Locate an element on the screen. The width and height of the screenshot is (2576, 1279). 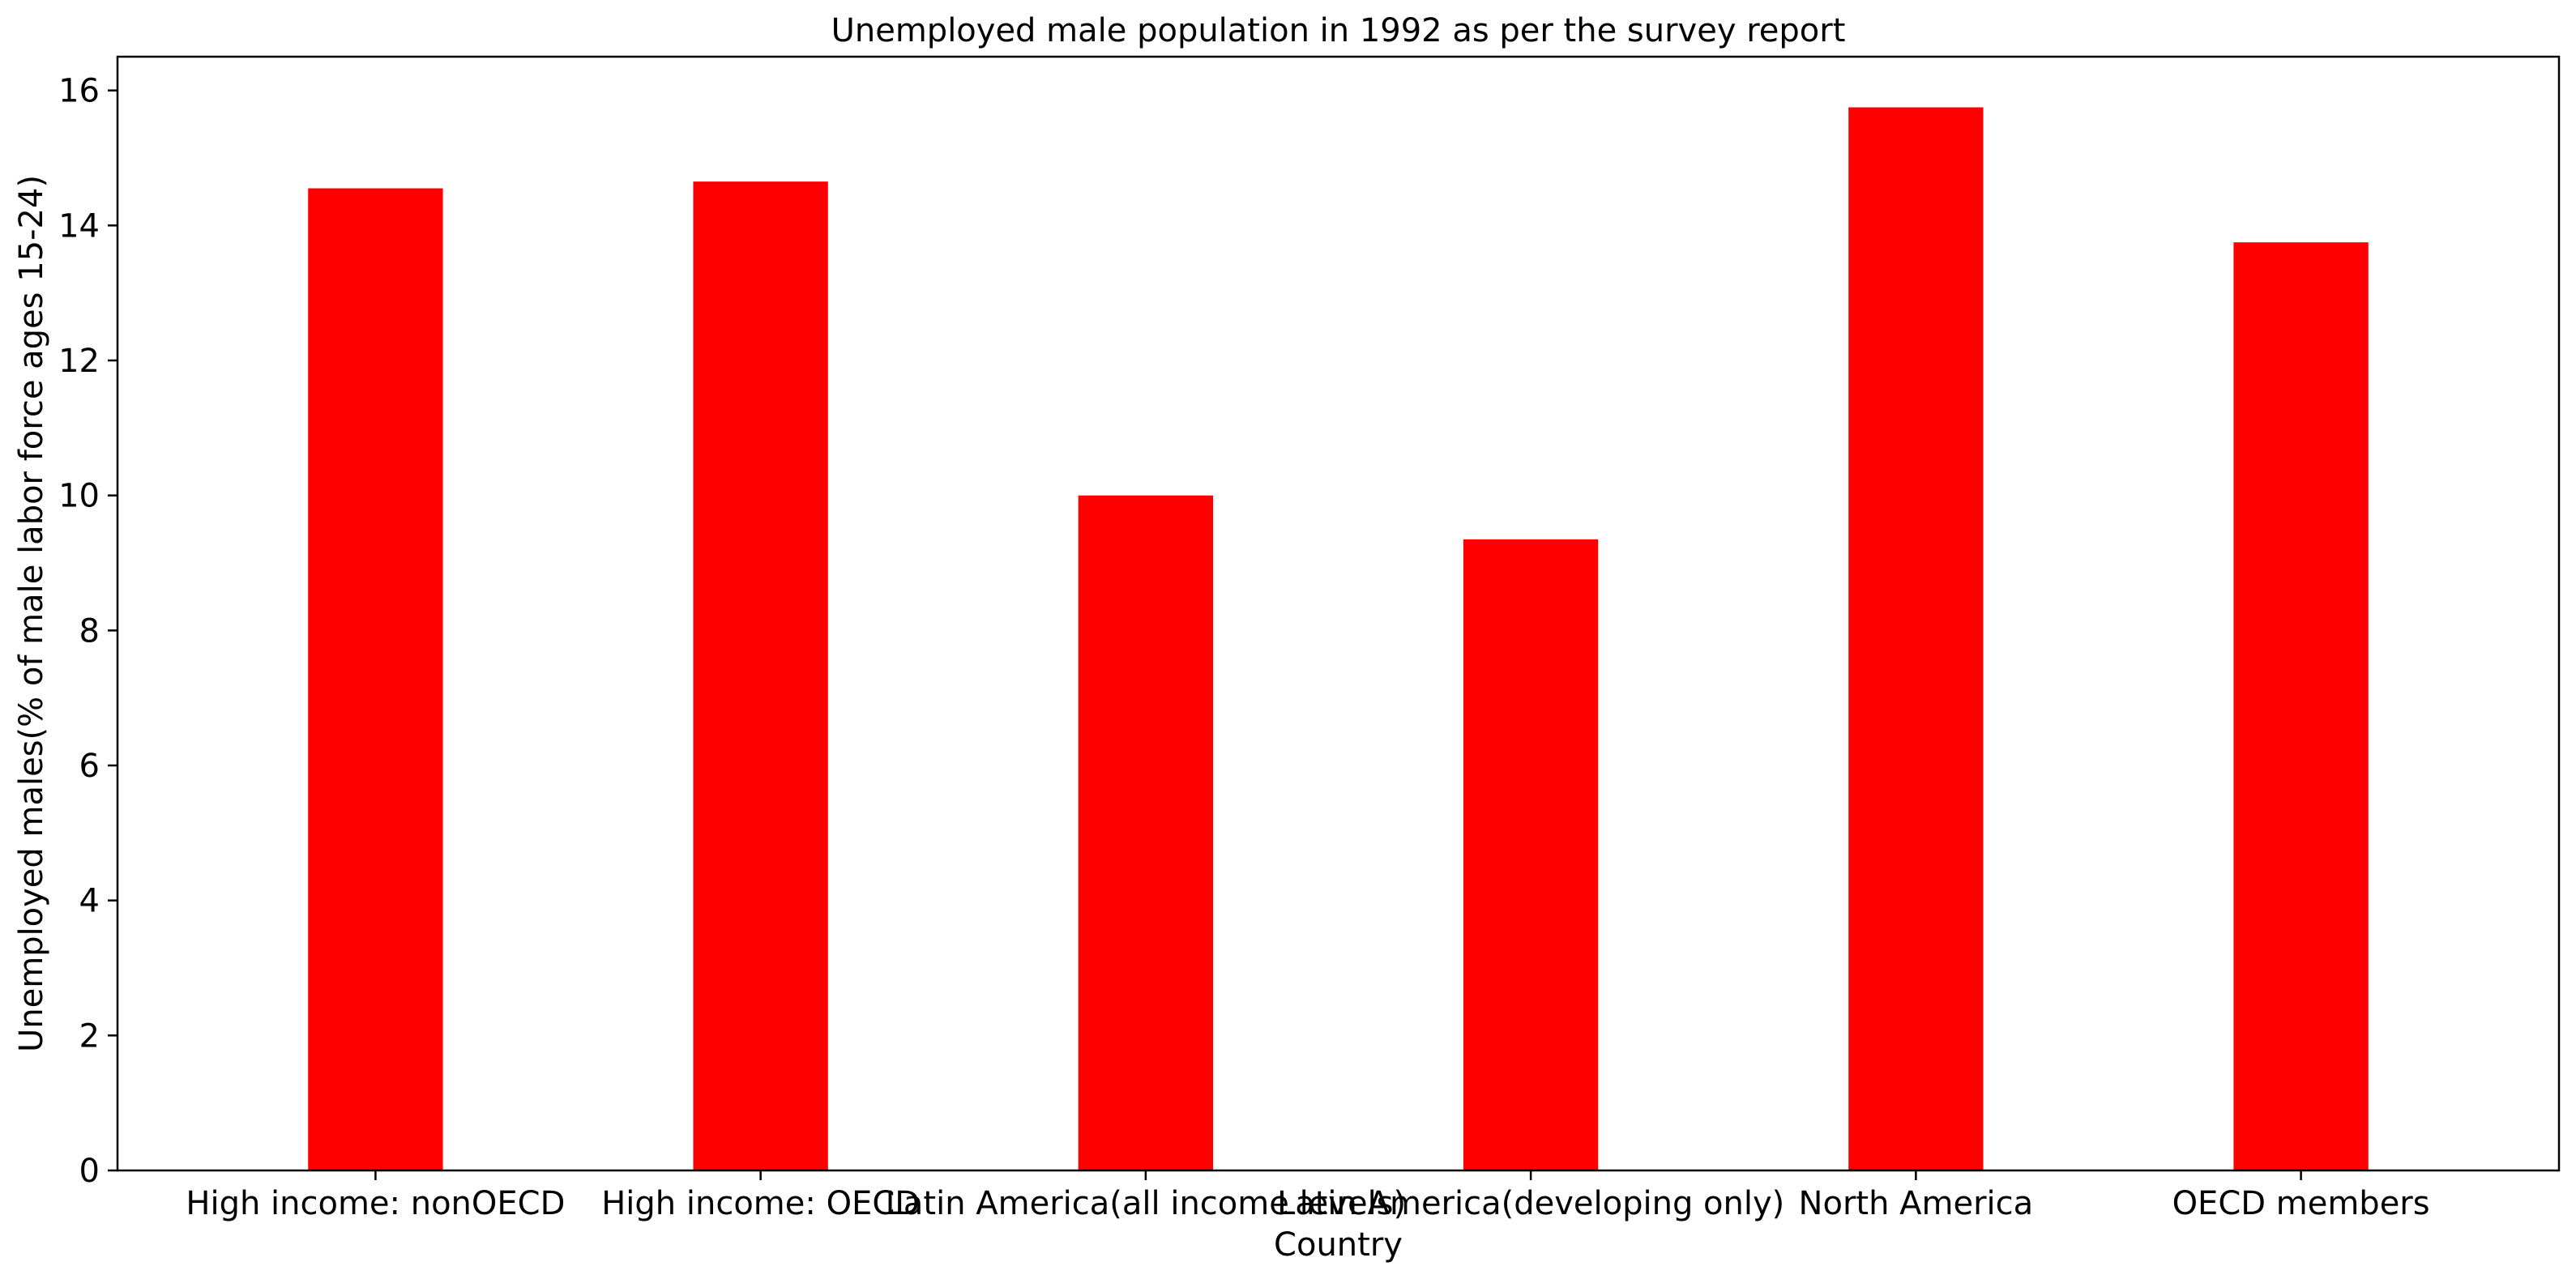
y-axis: 0 2 4 6 8 10 12 14 16 is located at coordinates (87, 631).